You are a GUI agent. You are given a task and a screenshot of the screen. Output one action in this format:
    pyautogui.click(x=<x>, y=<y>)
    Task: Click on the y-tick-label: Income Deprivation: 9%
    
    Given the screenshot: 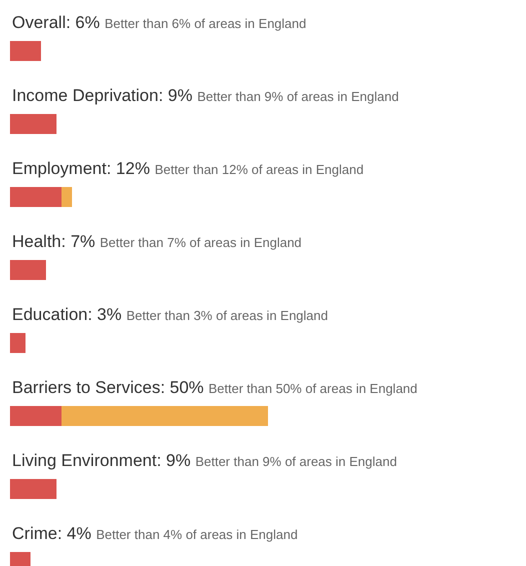 What is the action you would take?
    pyautogui.click(x=102, y=95)
    